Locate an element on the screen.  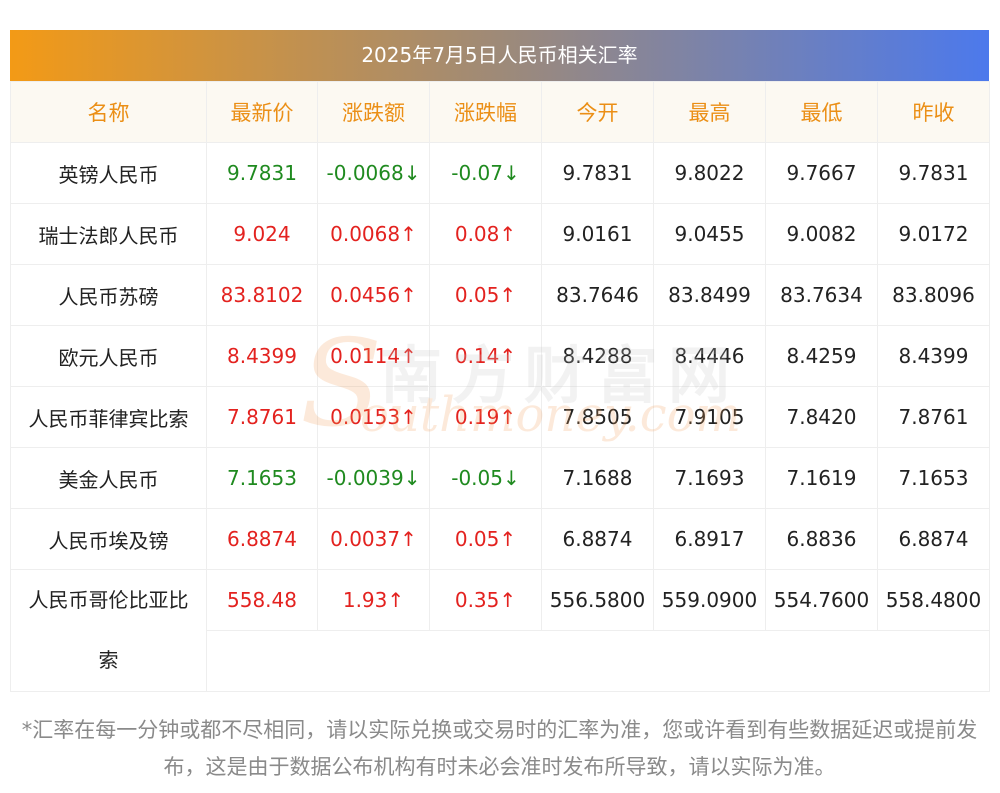
header-open: 今开 is located at coordinates (597, 112).